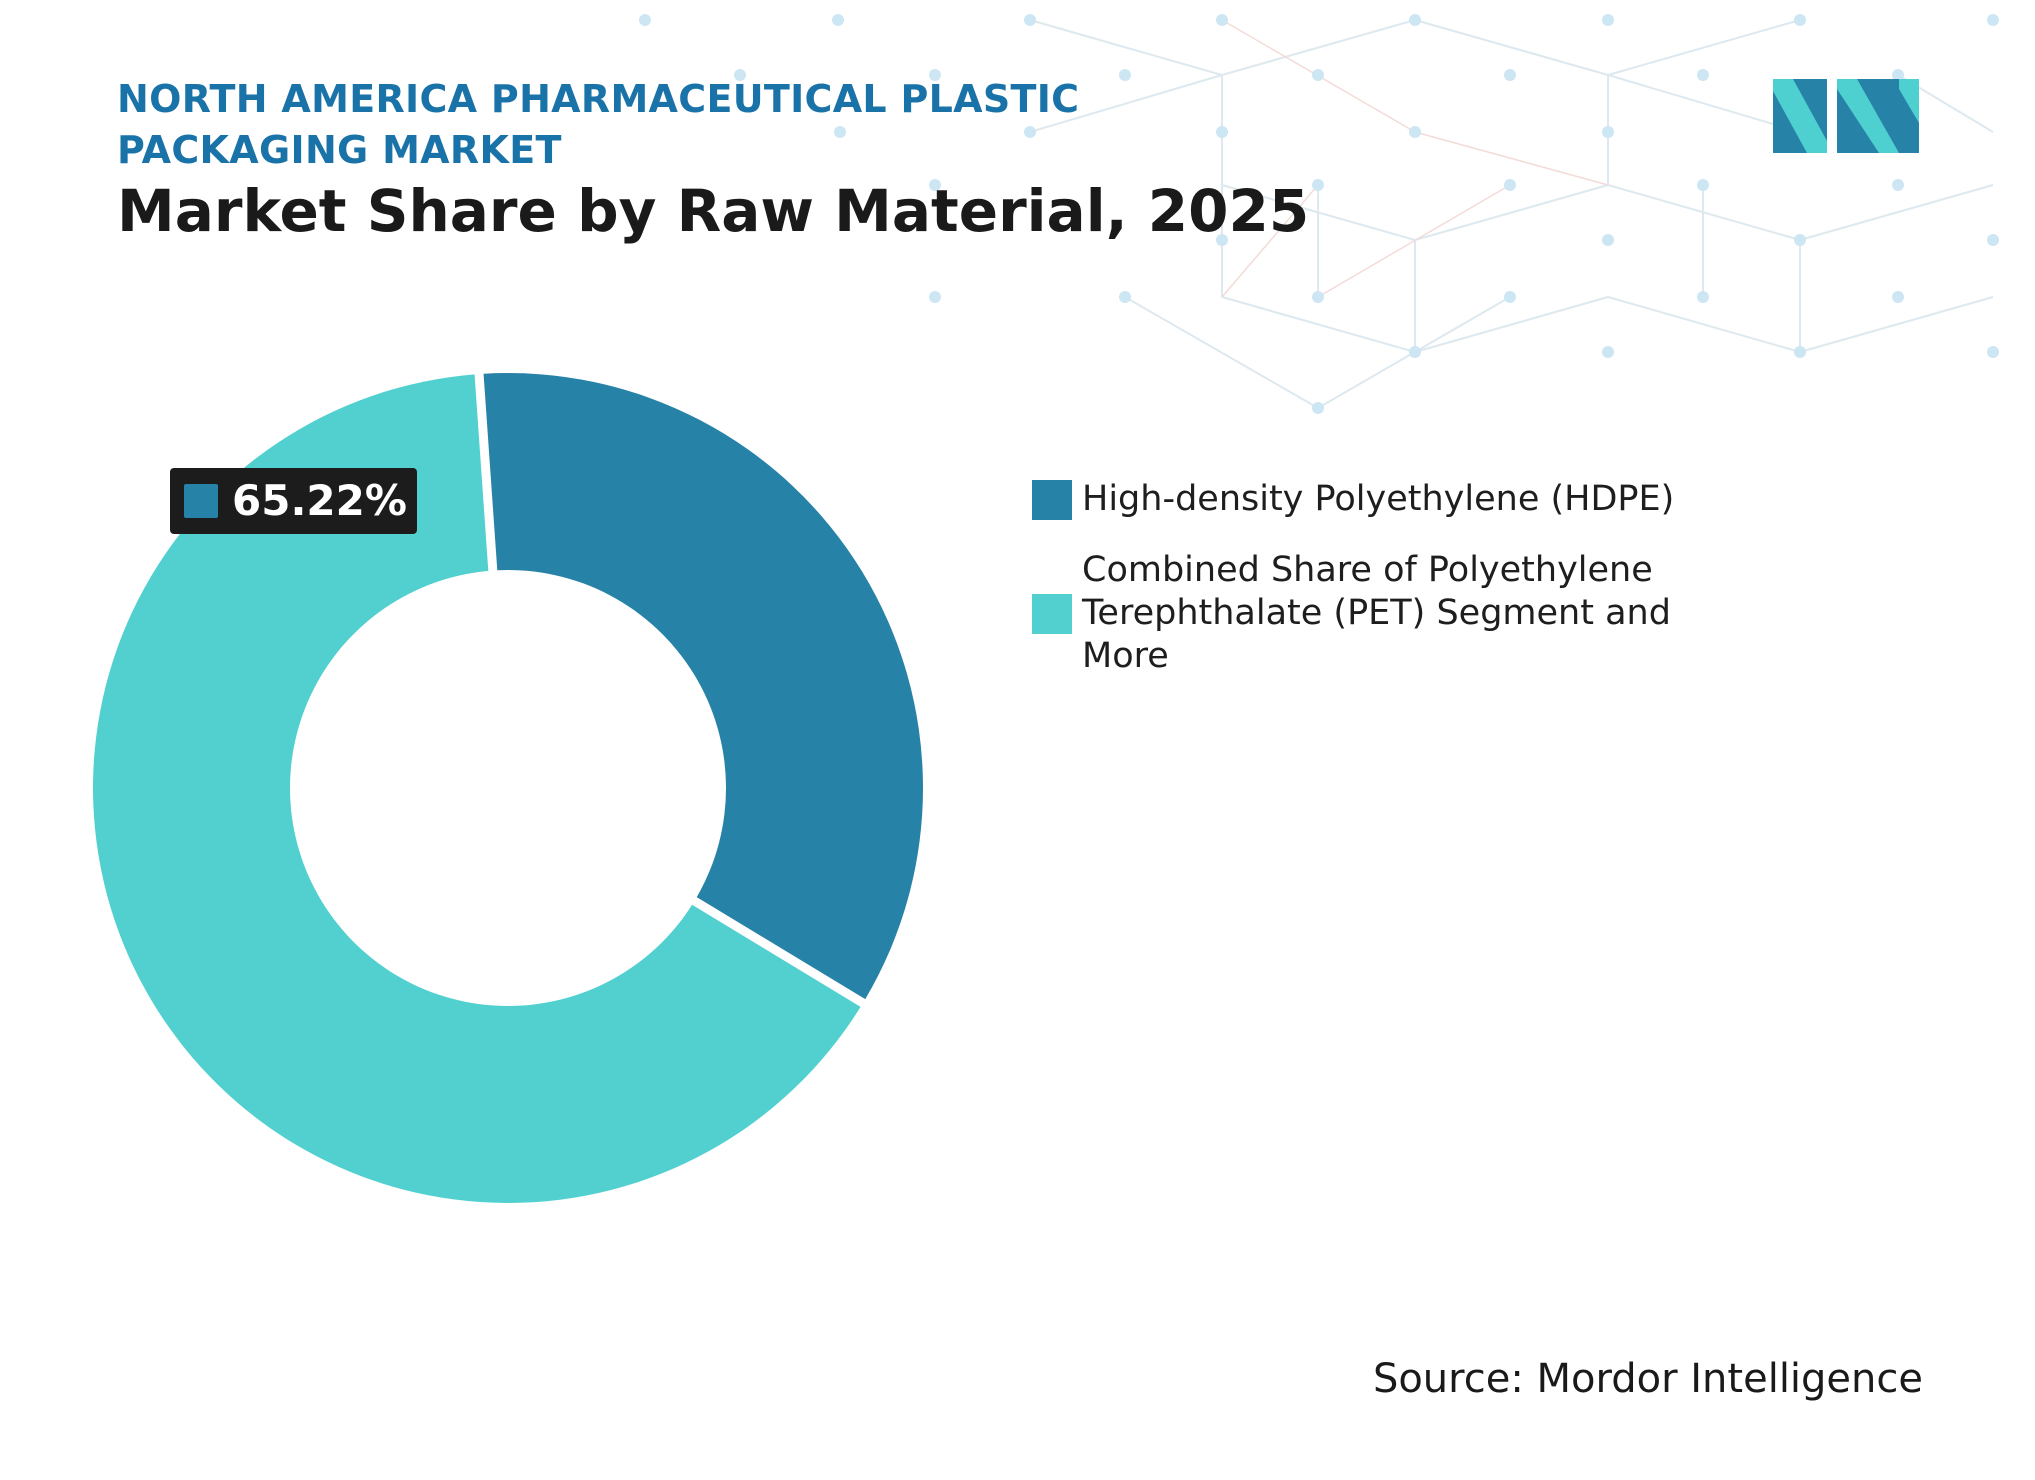 This screenshot has height=1480, width=2035. I want to click on legend-item-hdpe: High-density Polyethylene (HDPE), so click(1392, 499).